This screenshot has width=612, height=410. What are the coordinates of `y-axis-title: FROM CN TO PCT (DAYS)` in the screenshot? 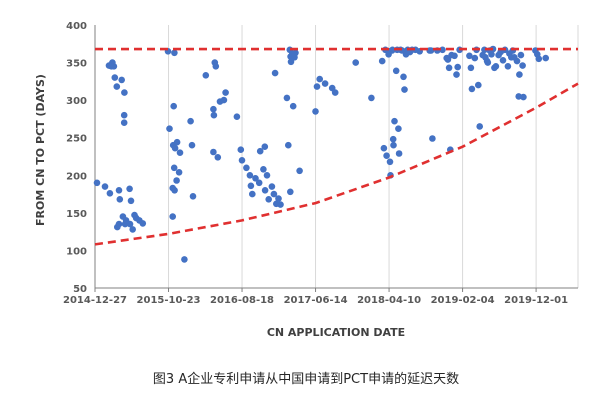 It's located at (40, 150).